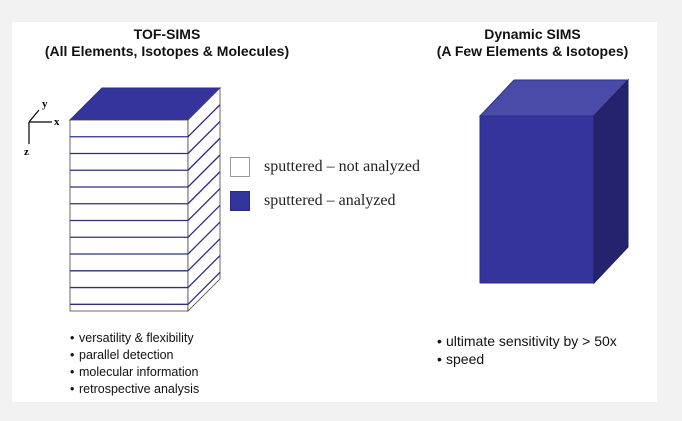  I want to click on legend-label-not-analyzed: sputtered – not analyzed, so click(342, 166).